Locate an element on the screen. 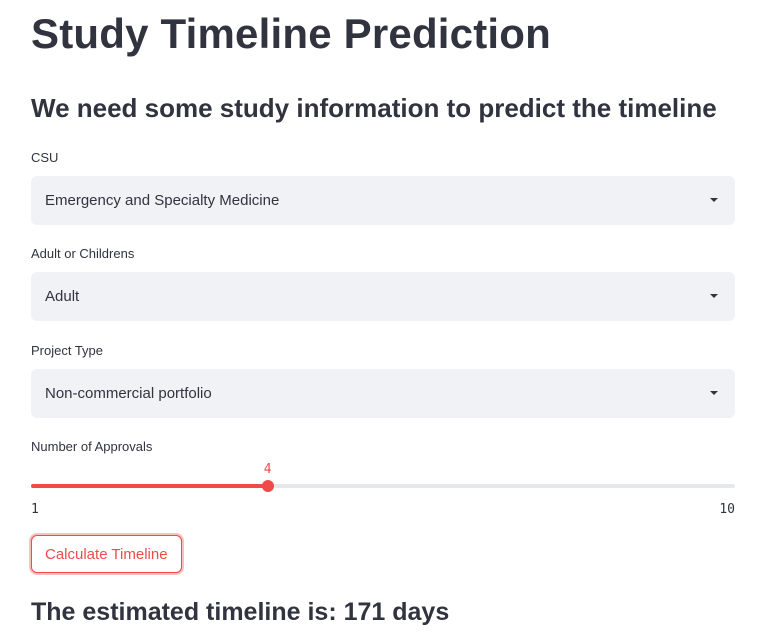 This screenshot has height=642, width=759. population-select: Adult is located at coordinates (383, 296).